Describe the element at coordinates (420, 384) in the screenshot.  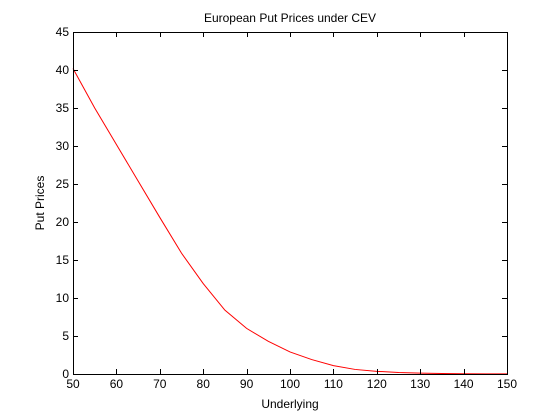
I see `x-tick-label: 130` at that location.